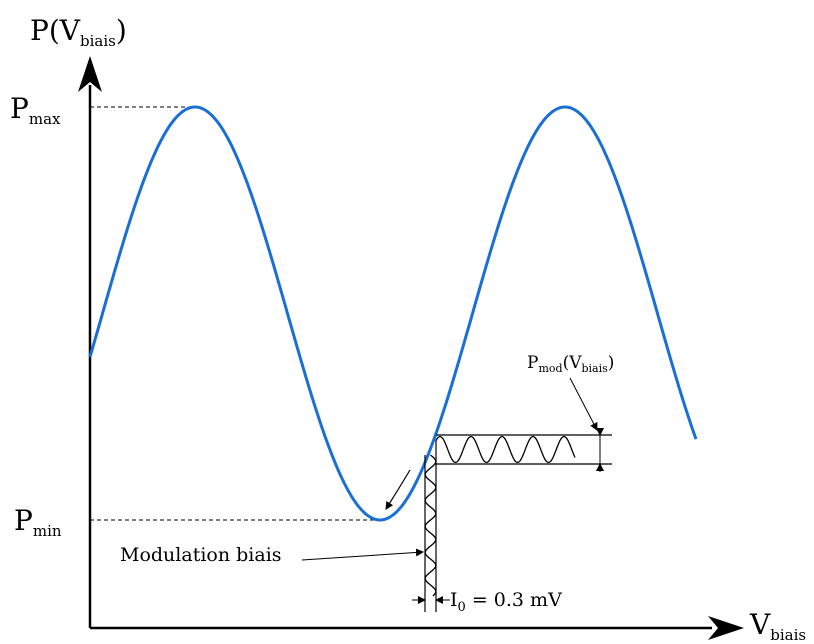 The image size is (814, 644). Describe the element at coordinates (505, 449) in the screenshot. I see `output-modulation-wave` at that location.